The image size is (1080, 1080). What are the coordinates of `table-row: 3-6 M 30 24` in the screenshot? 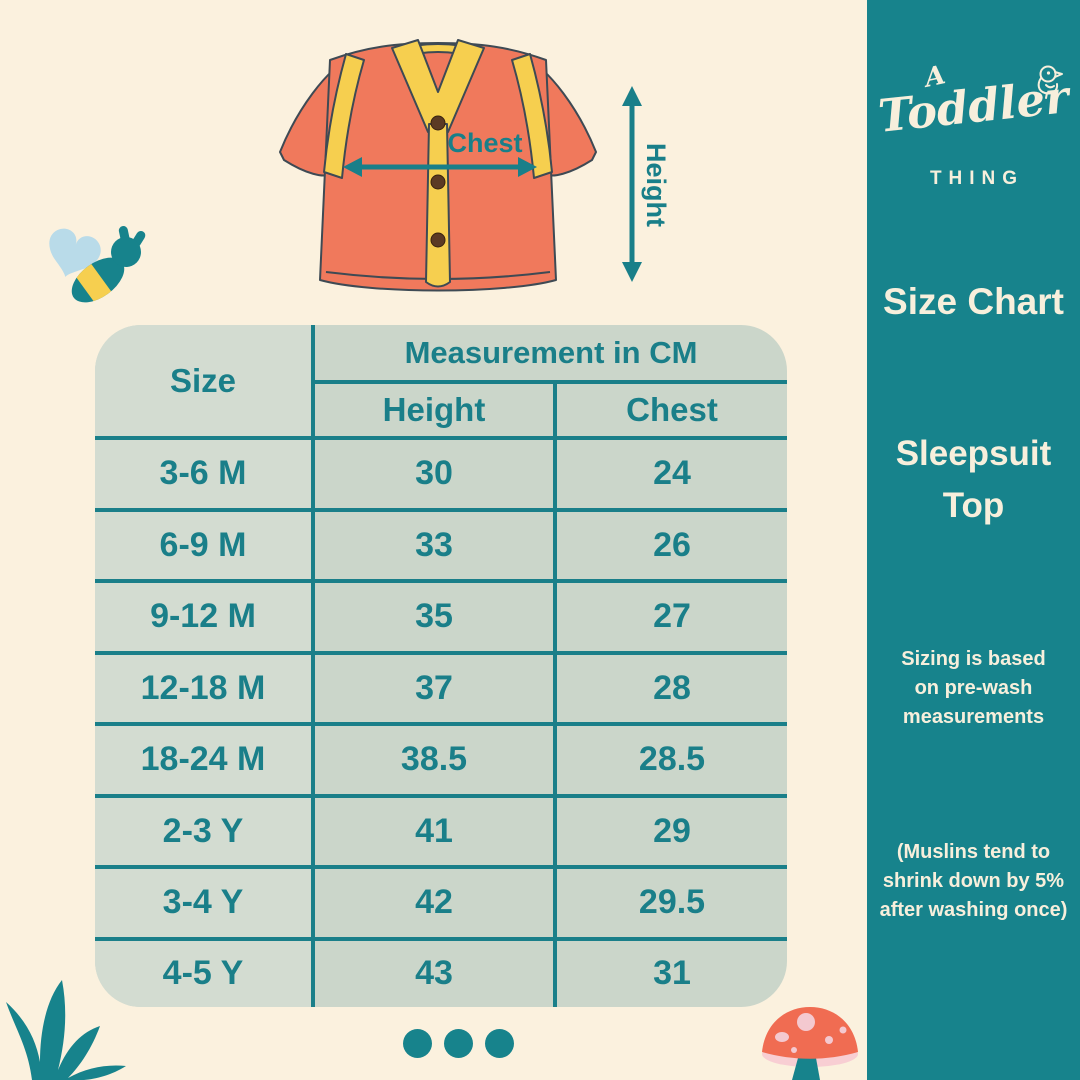 It's located at (441, 473).